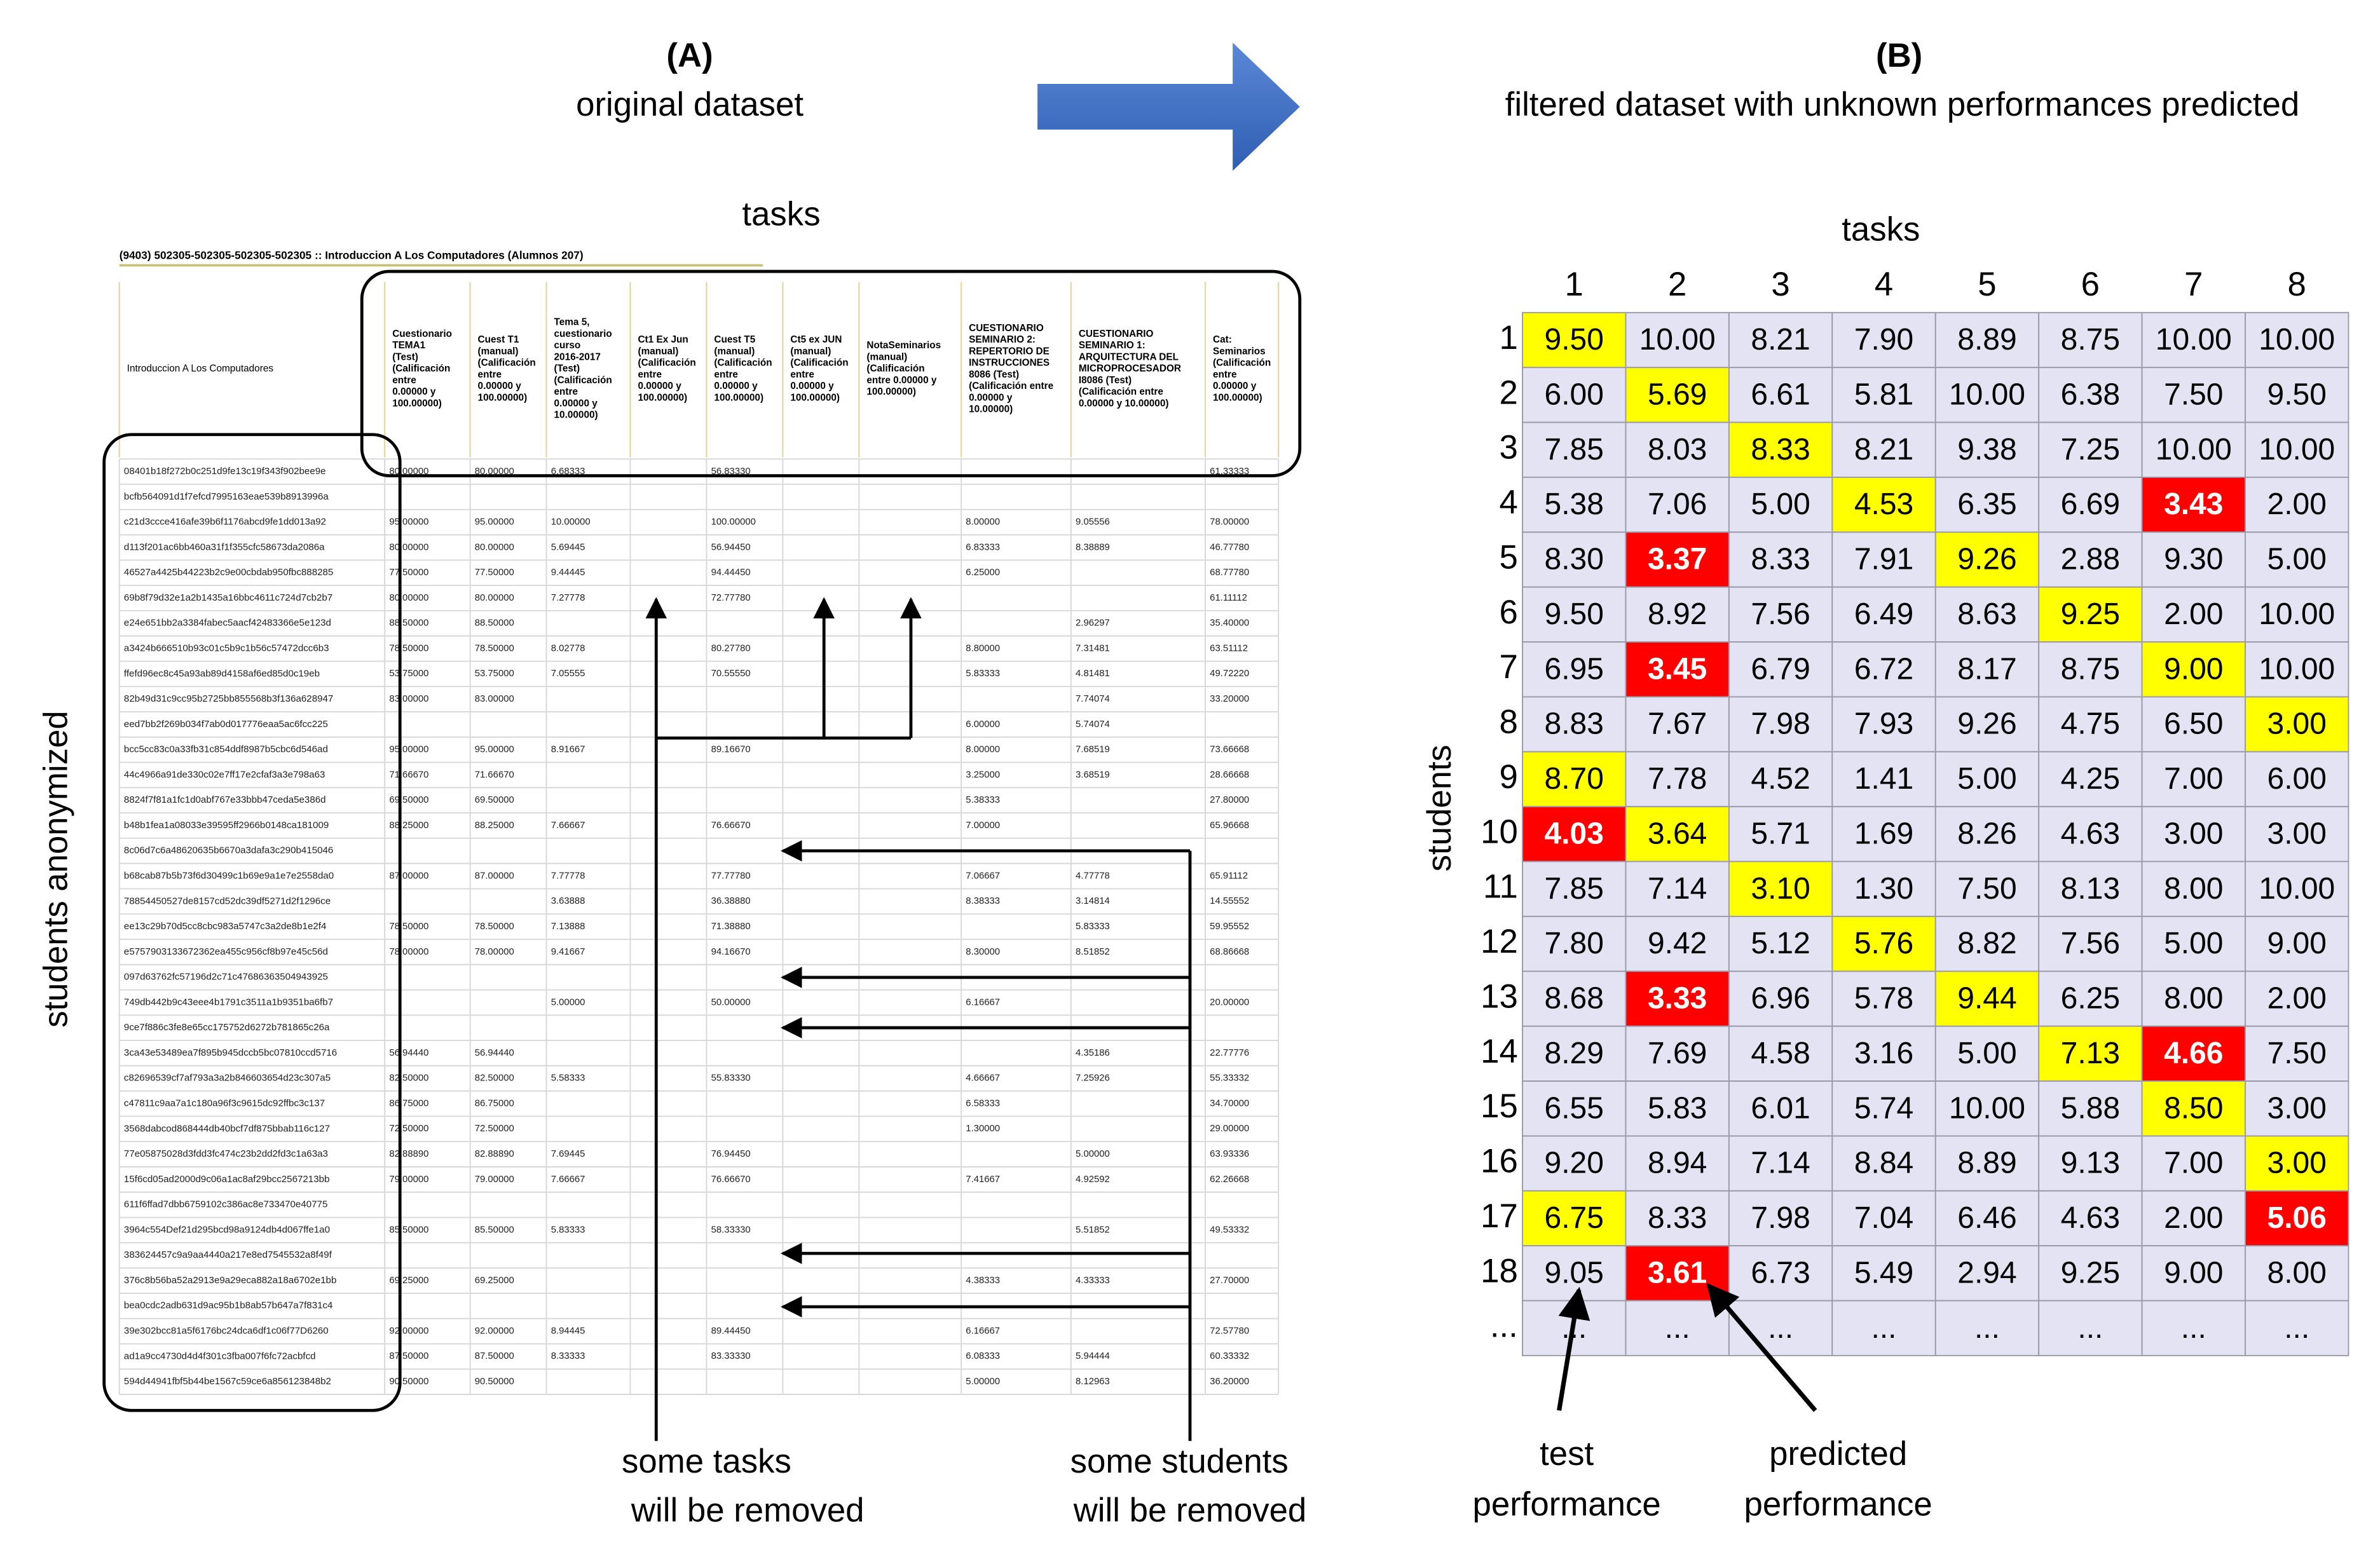 The width and height of the screenshot is (2380, 1566). What do you see at coordinates (1883, 1273) in the screenshot?
I see `cell-value: 5.49` at bounding box center [1883, 1273].